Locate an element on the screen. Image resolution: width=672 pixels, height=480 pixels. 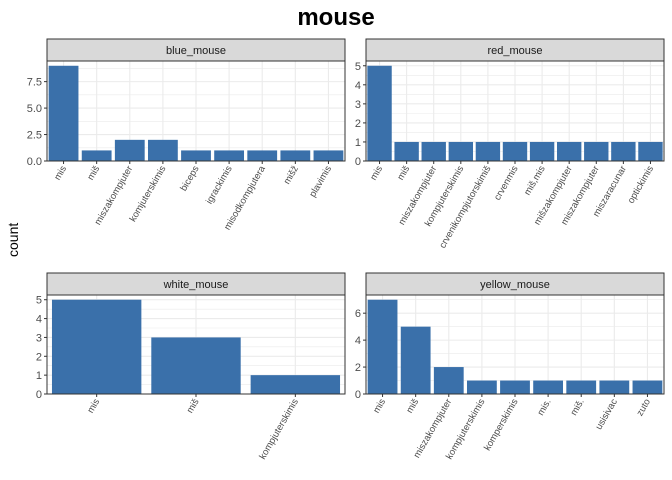
facet-strip-label: blue_mouse is located at coordinates (196, 51).